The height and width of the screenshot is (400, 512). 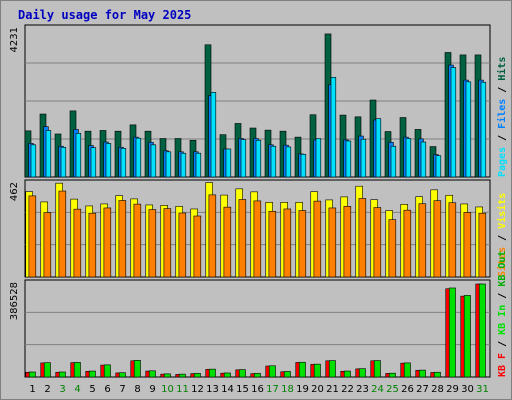 What do you see at coordinates (242, 389) in the screenshot?
I see `x-tick-15: 15` at bounding box center [242, 389].